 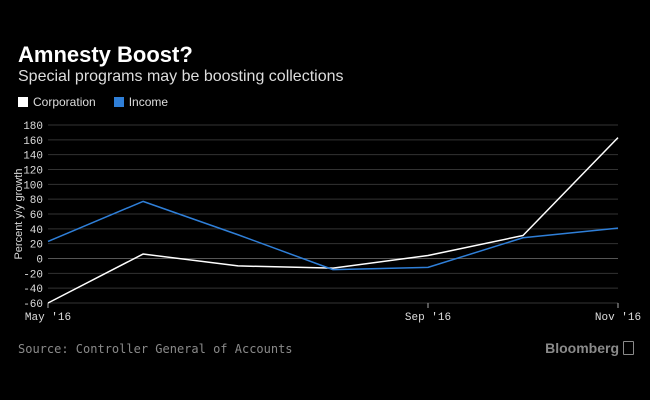 What do you see at coordinates (148, 102) in the screenshot?
I see `legend-label-income: Income` at bounding box center [148, 102].